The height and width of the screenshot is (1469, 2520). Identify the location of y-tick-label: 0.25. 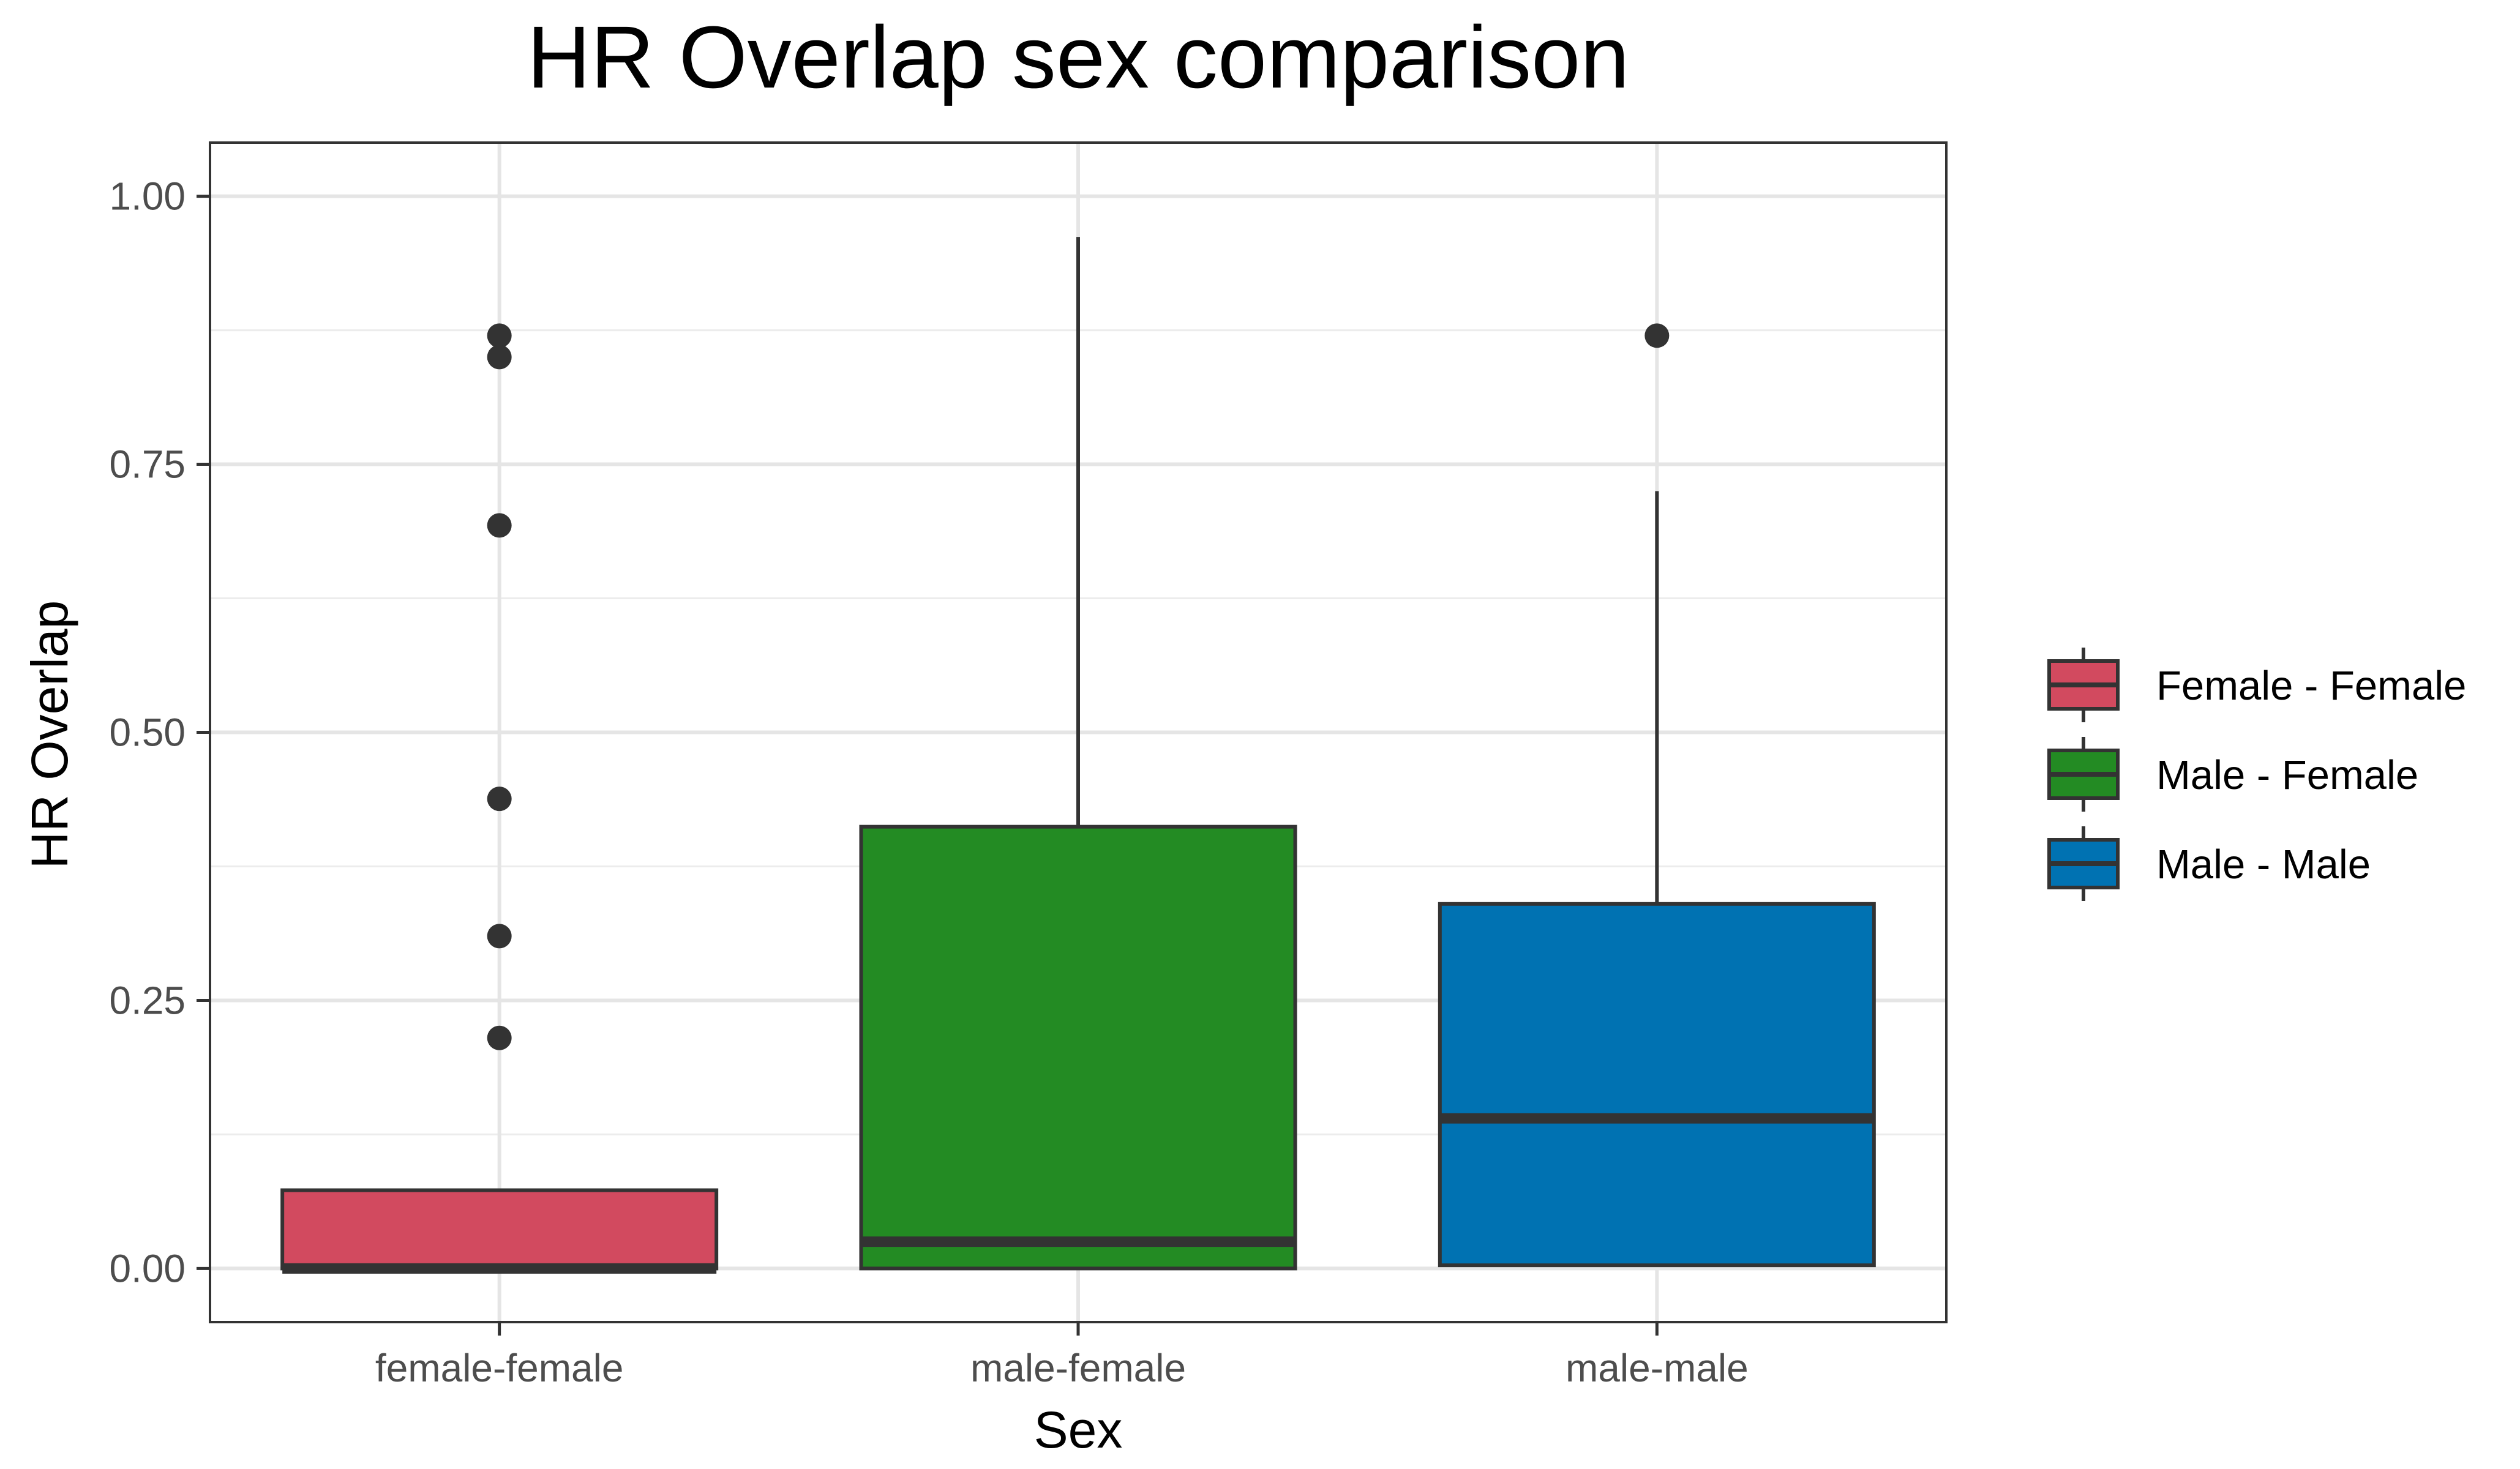
(147, 1000).